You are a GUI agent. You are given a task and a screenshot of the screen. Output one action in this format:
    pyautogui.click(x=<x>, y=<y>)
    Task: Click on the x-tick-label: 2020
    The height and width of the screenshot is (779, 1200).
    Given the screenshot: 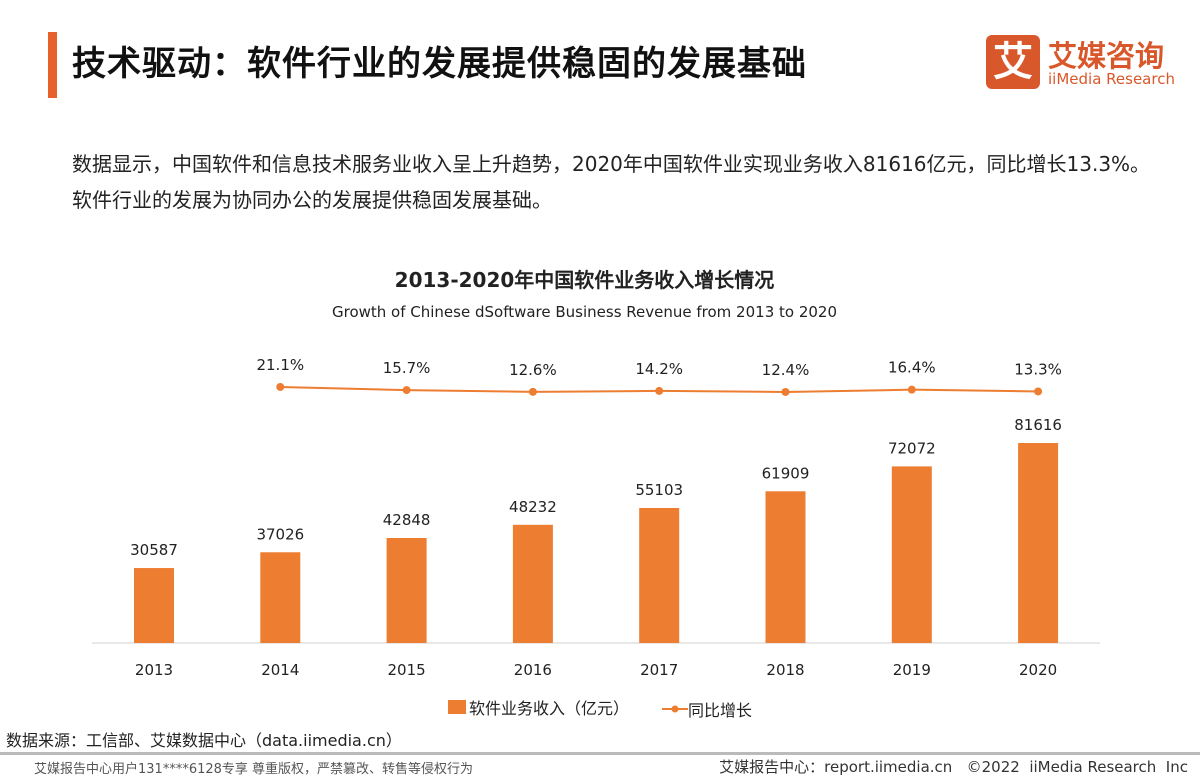 What is the action you would take?
    pyautogui.click(x=1038, y=670)
    